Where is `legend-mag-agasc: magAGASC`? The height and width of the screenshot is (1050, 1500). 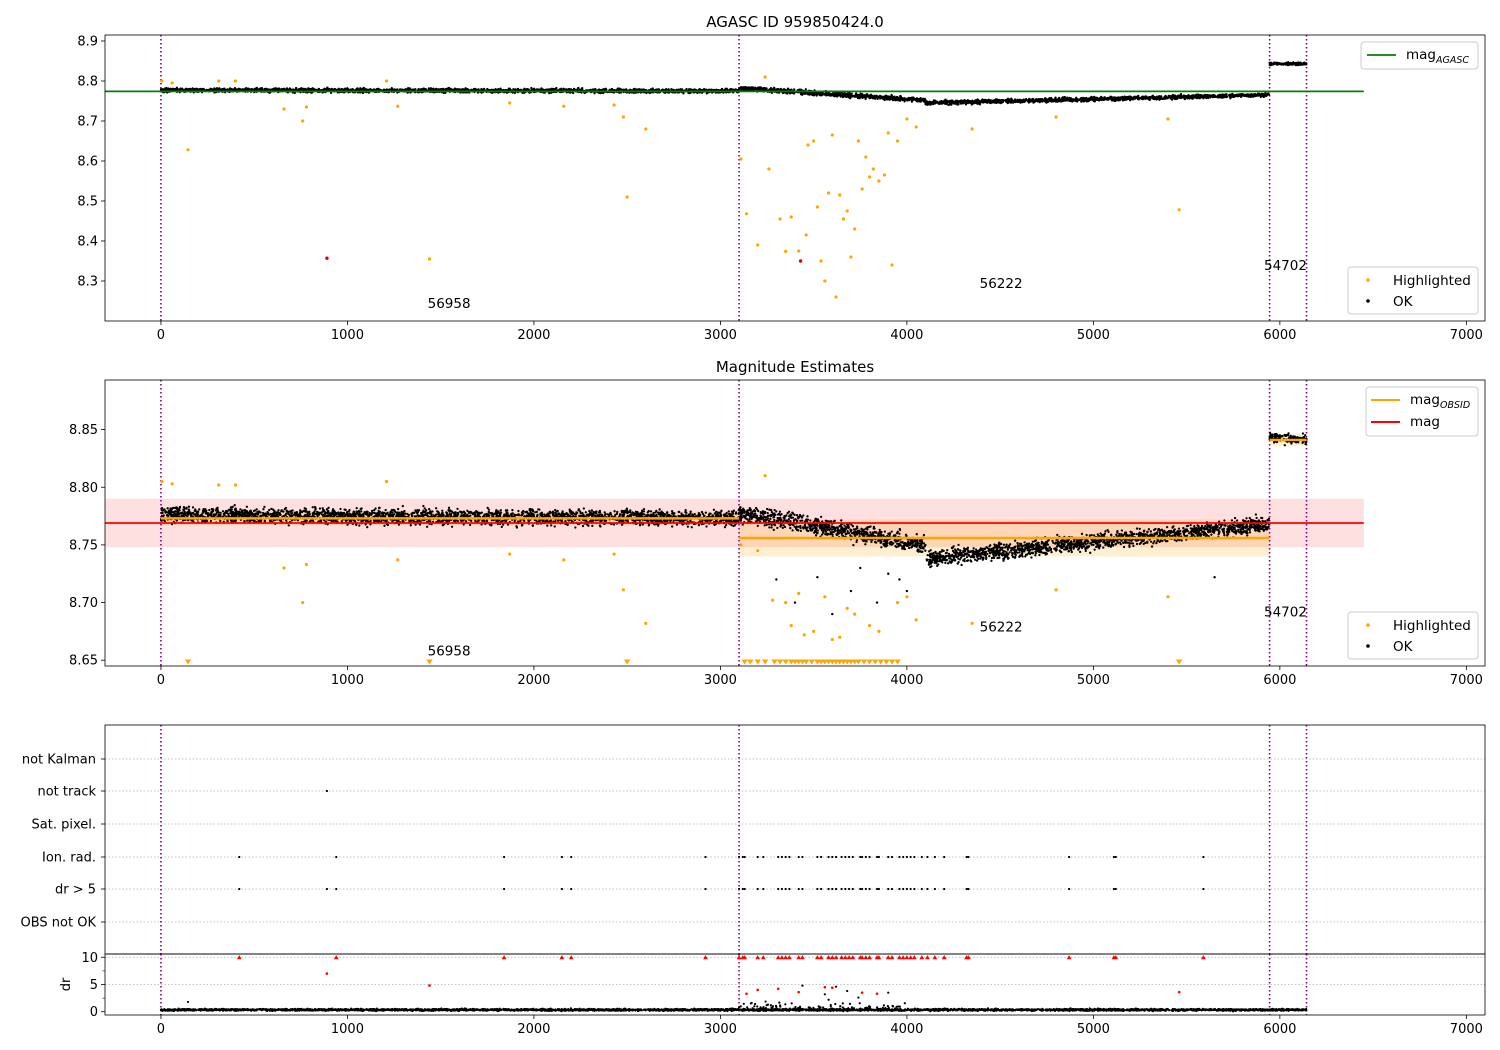 legend-mag-agasc: magAGASC is located at coordinates (1419, 55).